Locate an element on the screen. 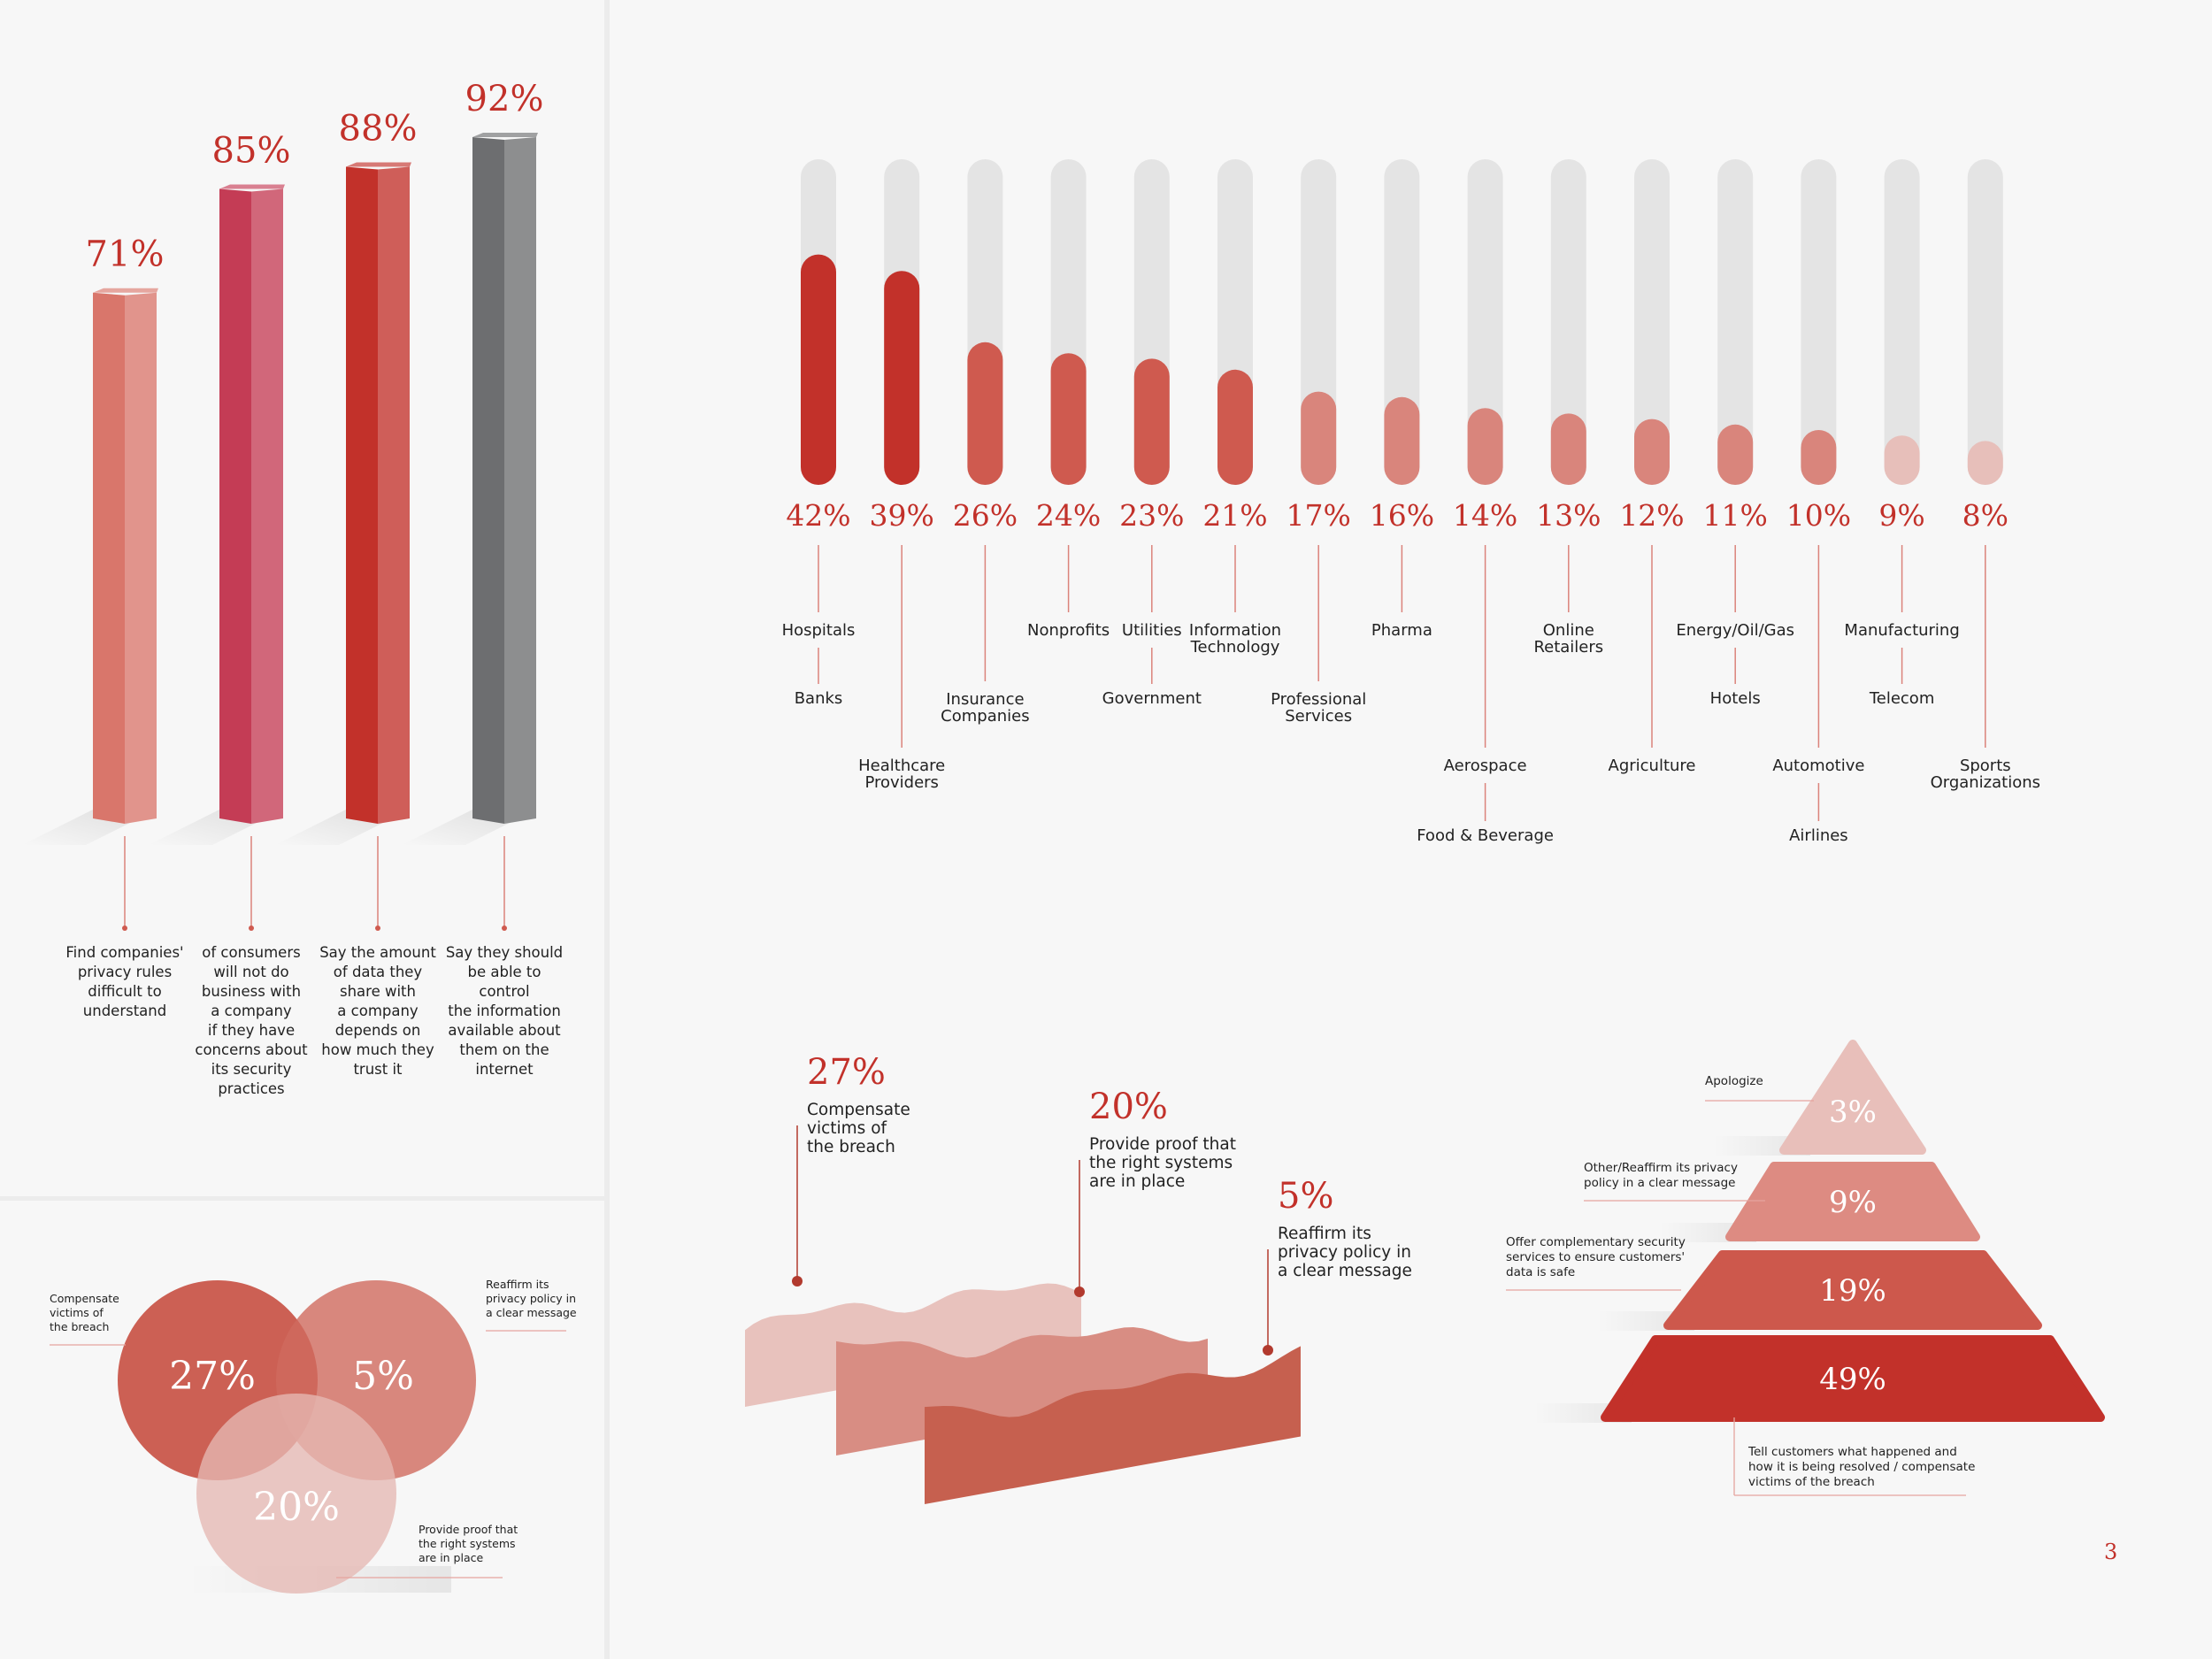 The width and height of the screenshot is (2212, 1659). bar-value-label: 12% is located at coordinates (1652, 515).